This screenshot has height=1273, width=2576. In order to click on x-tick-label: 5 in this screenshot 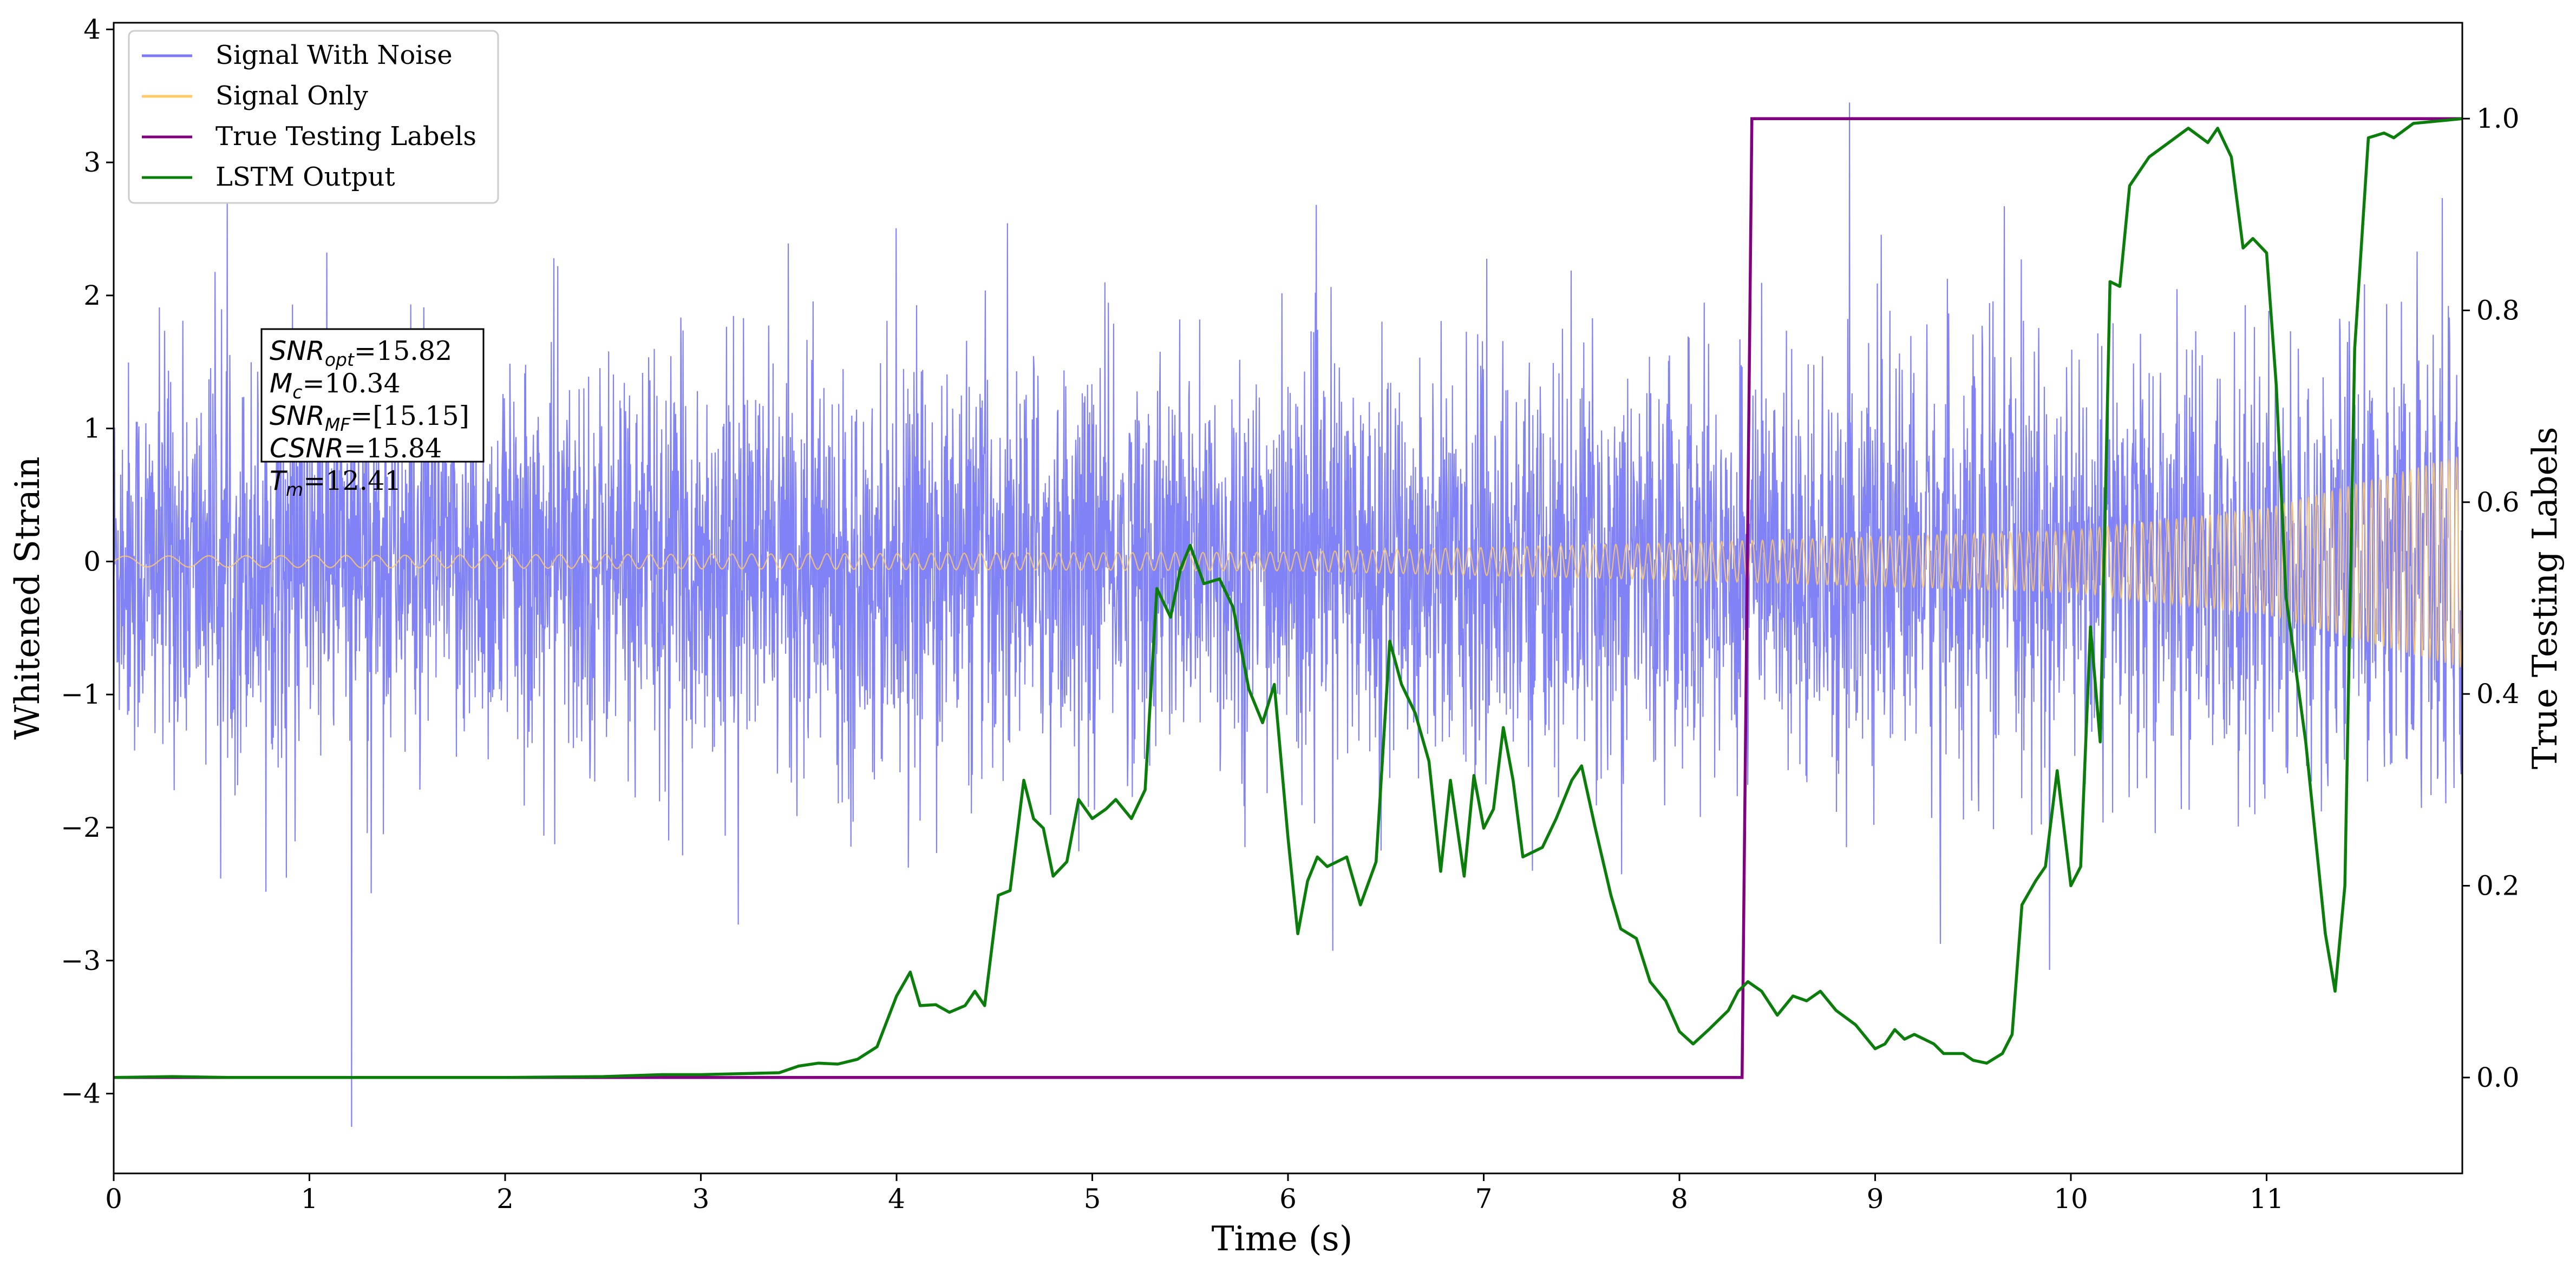, I will do `click(1092, 1199)`.